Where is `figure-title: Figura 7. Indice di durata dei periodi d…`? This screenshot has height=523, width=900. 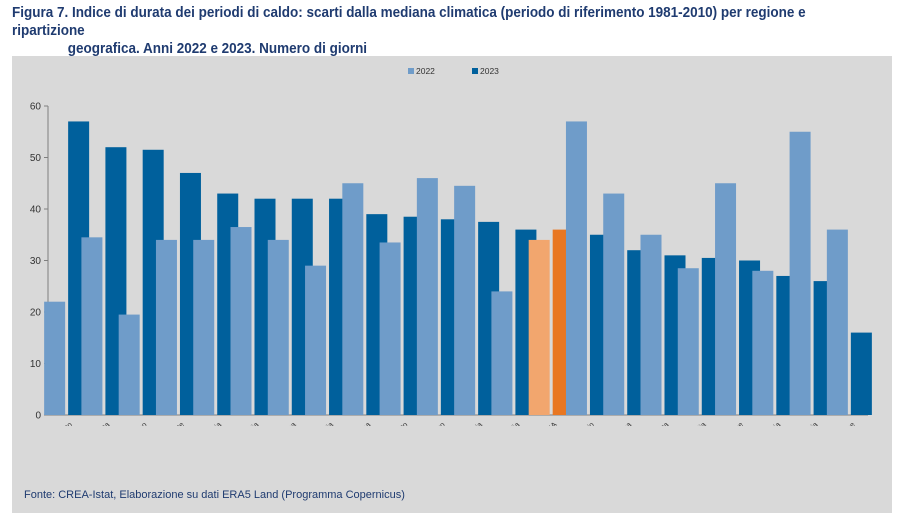 figure-title: Figura 7. Indice di durata dei periodi d… is located at coordinates (421, 31).